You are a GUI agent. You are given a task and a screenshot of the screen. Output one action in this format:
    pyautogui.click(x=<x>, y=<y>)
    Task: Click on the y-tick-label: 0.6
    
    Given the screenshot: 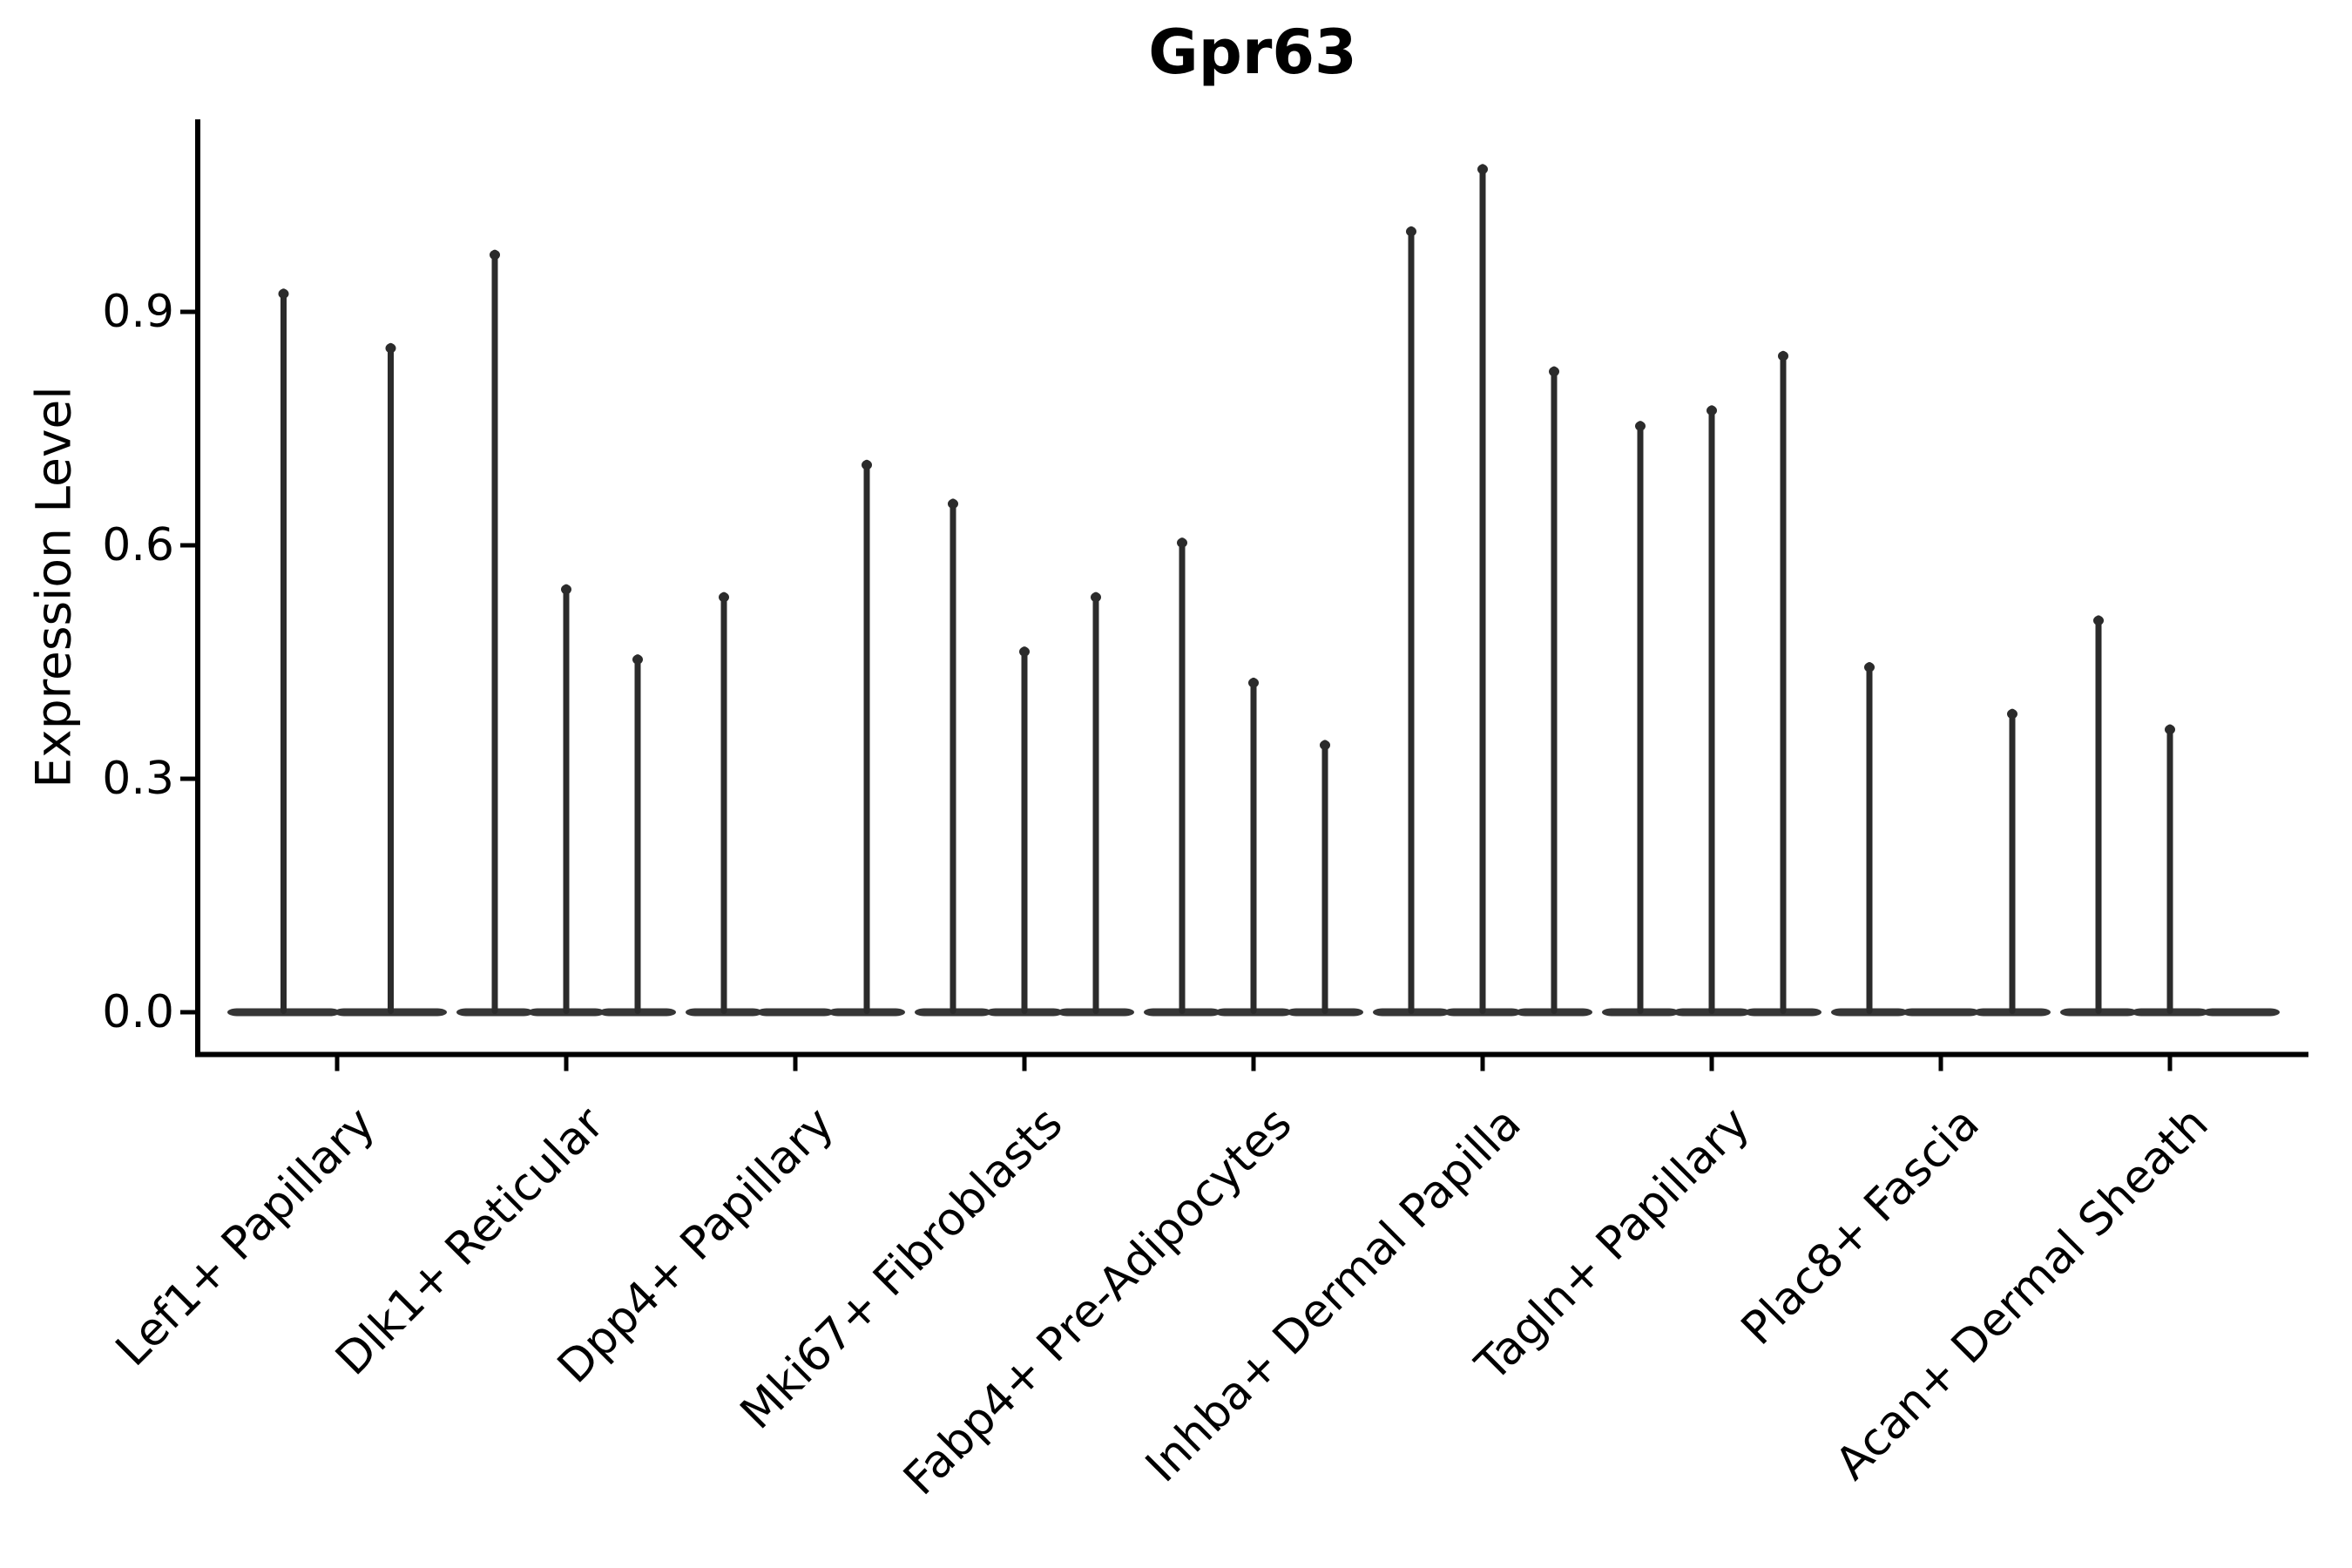 What is the action you would take?
    pyautogui.click(x=138, y=545)
    